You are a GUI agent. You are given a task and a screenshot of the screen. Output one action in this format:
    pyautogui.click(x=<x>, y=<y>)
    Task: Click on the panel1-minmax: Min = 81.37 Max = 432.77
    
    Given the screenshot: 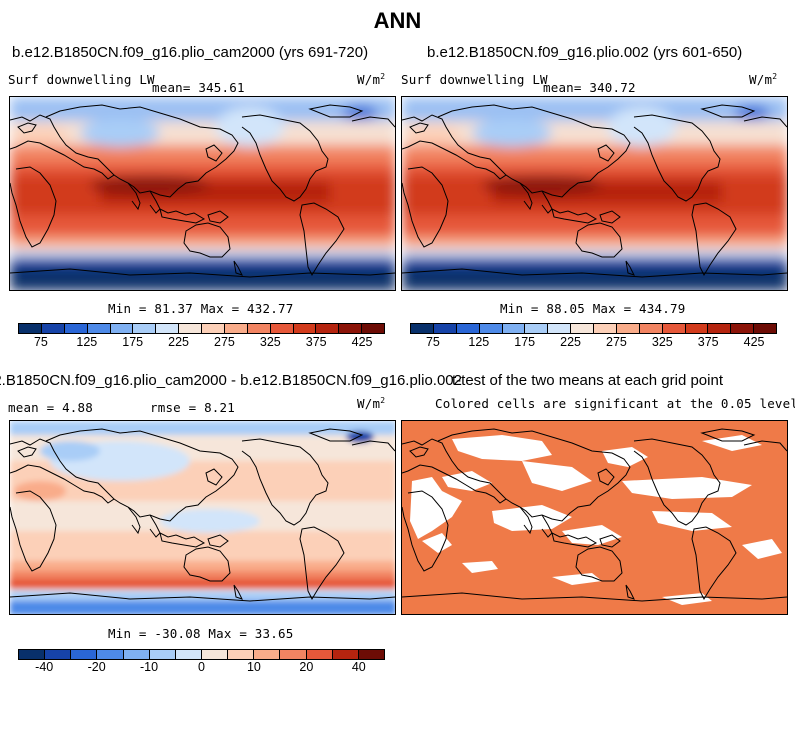 What is the action you would take?
    pyautogui.click(x=201, y=308)
    